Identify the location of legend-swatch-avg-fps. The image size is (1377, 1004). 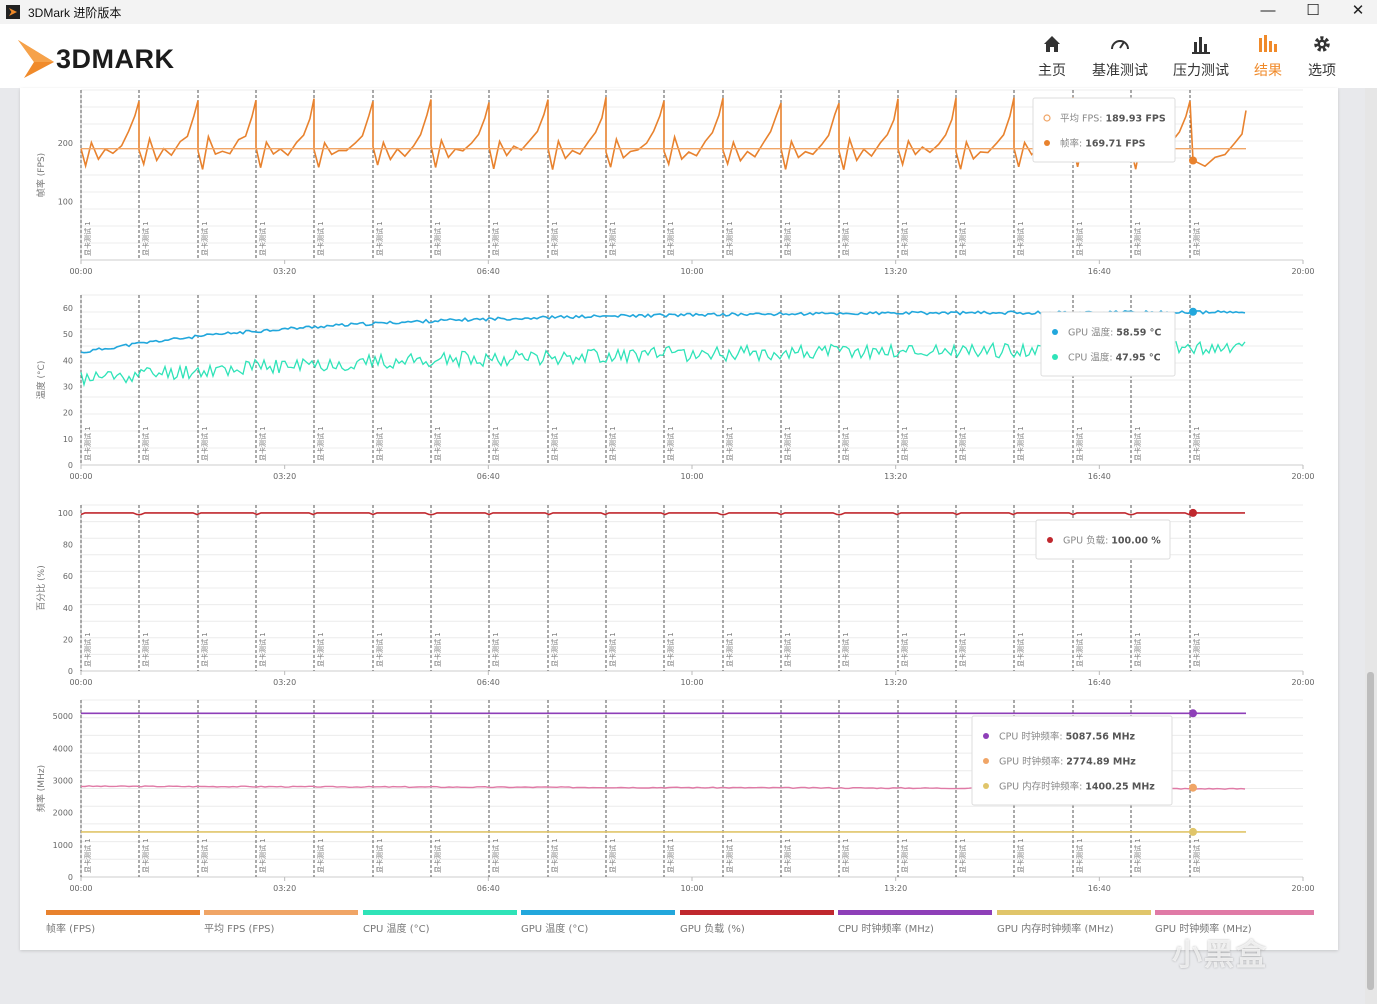
(281, 912).